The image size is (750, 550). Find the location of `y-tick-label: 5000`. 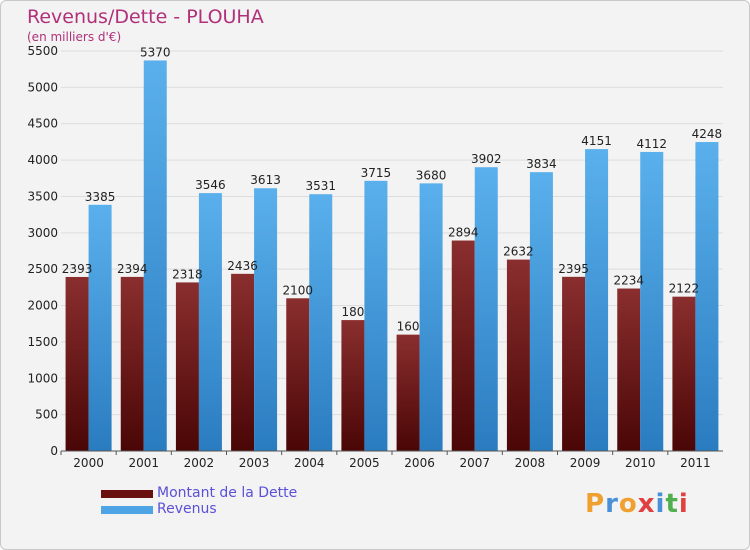

y-tick-label: 5000 is located at coordinates (42, 87).